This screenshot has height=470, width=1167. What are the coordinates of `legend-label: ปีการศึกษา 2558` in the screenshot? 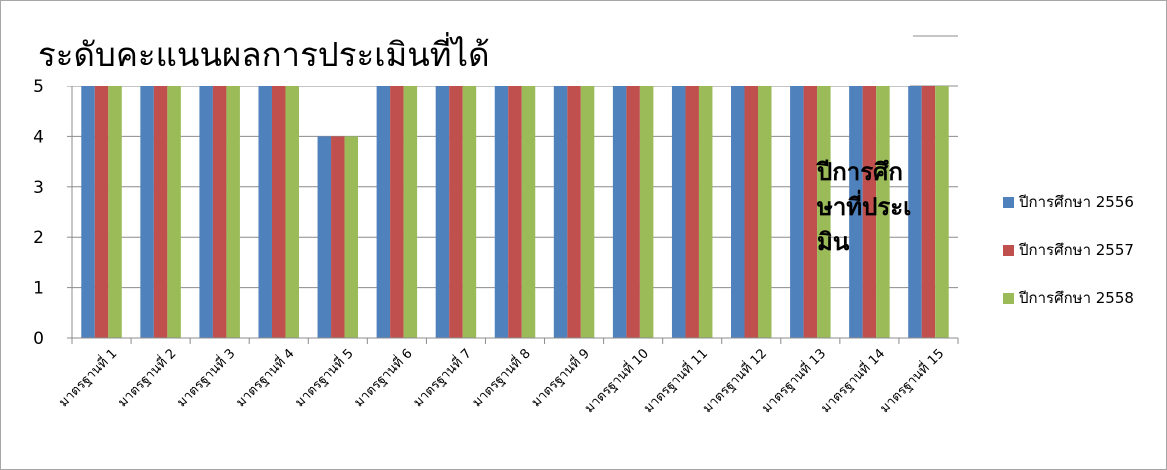 It's located at (1076, 298).